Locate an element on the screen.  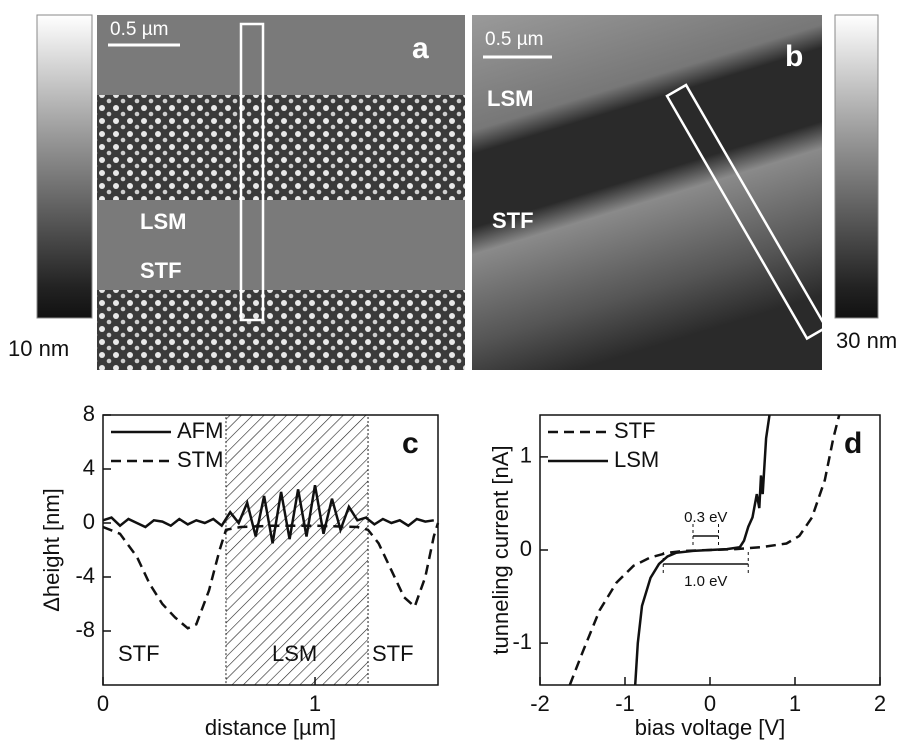
x-tick-label: -1 is located at coordinates (625, 703).